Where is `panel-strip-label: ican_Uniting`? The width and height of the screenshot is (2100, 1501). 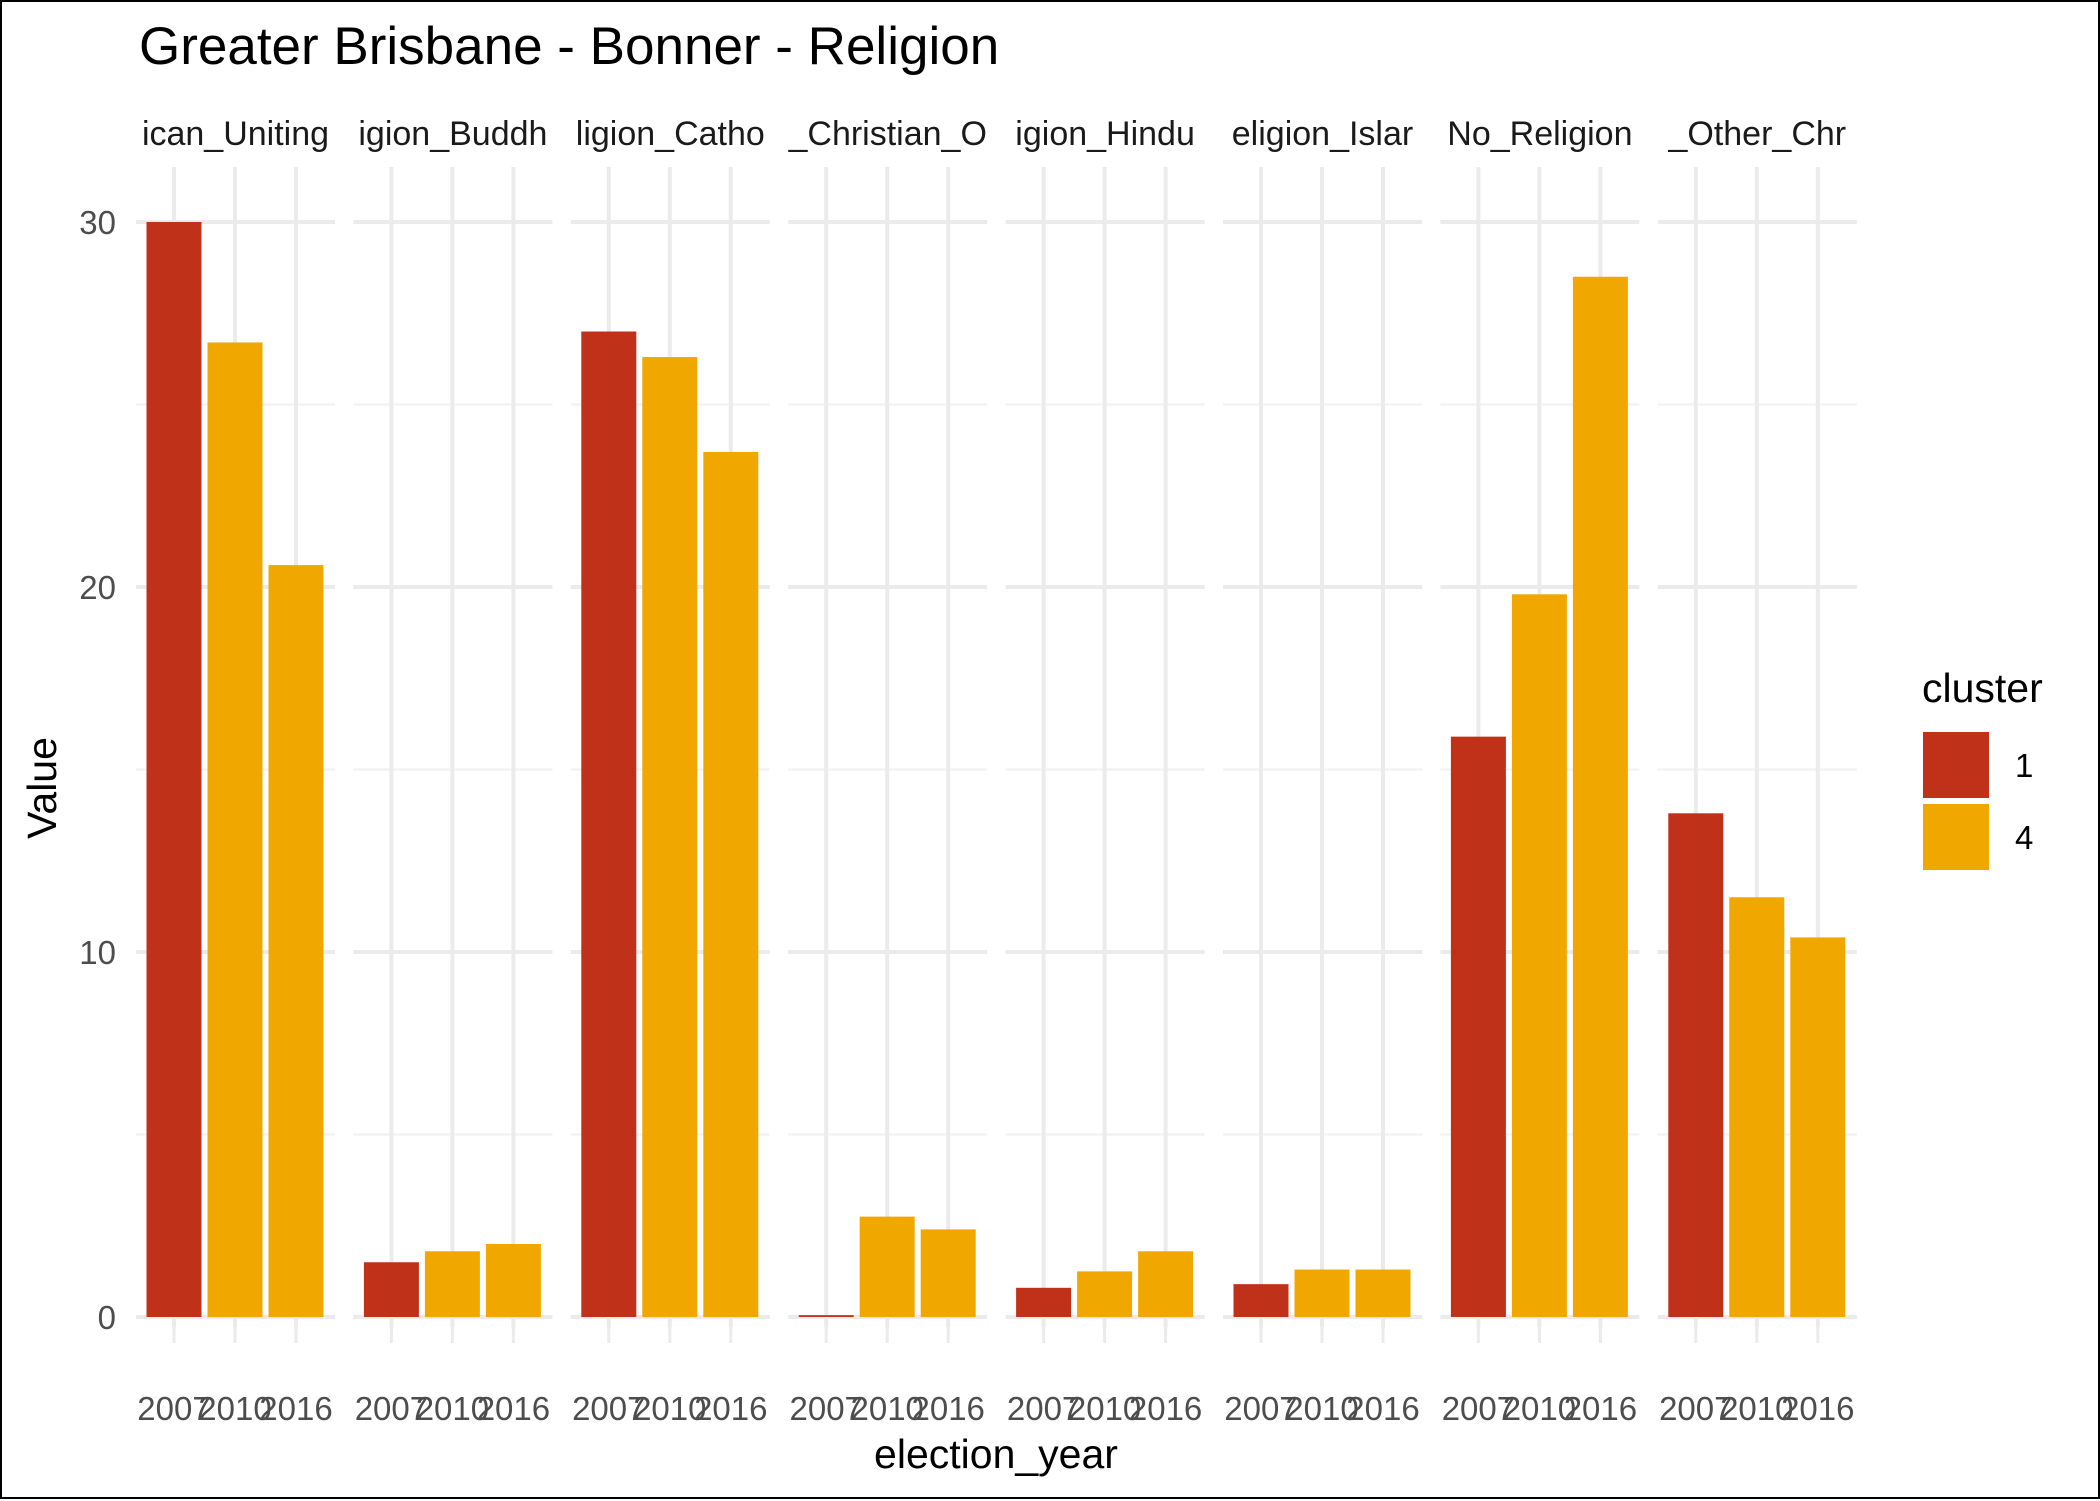
panel-strip-label: ican_Uniting is located at coordinates (235, 134).